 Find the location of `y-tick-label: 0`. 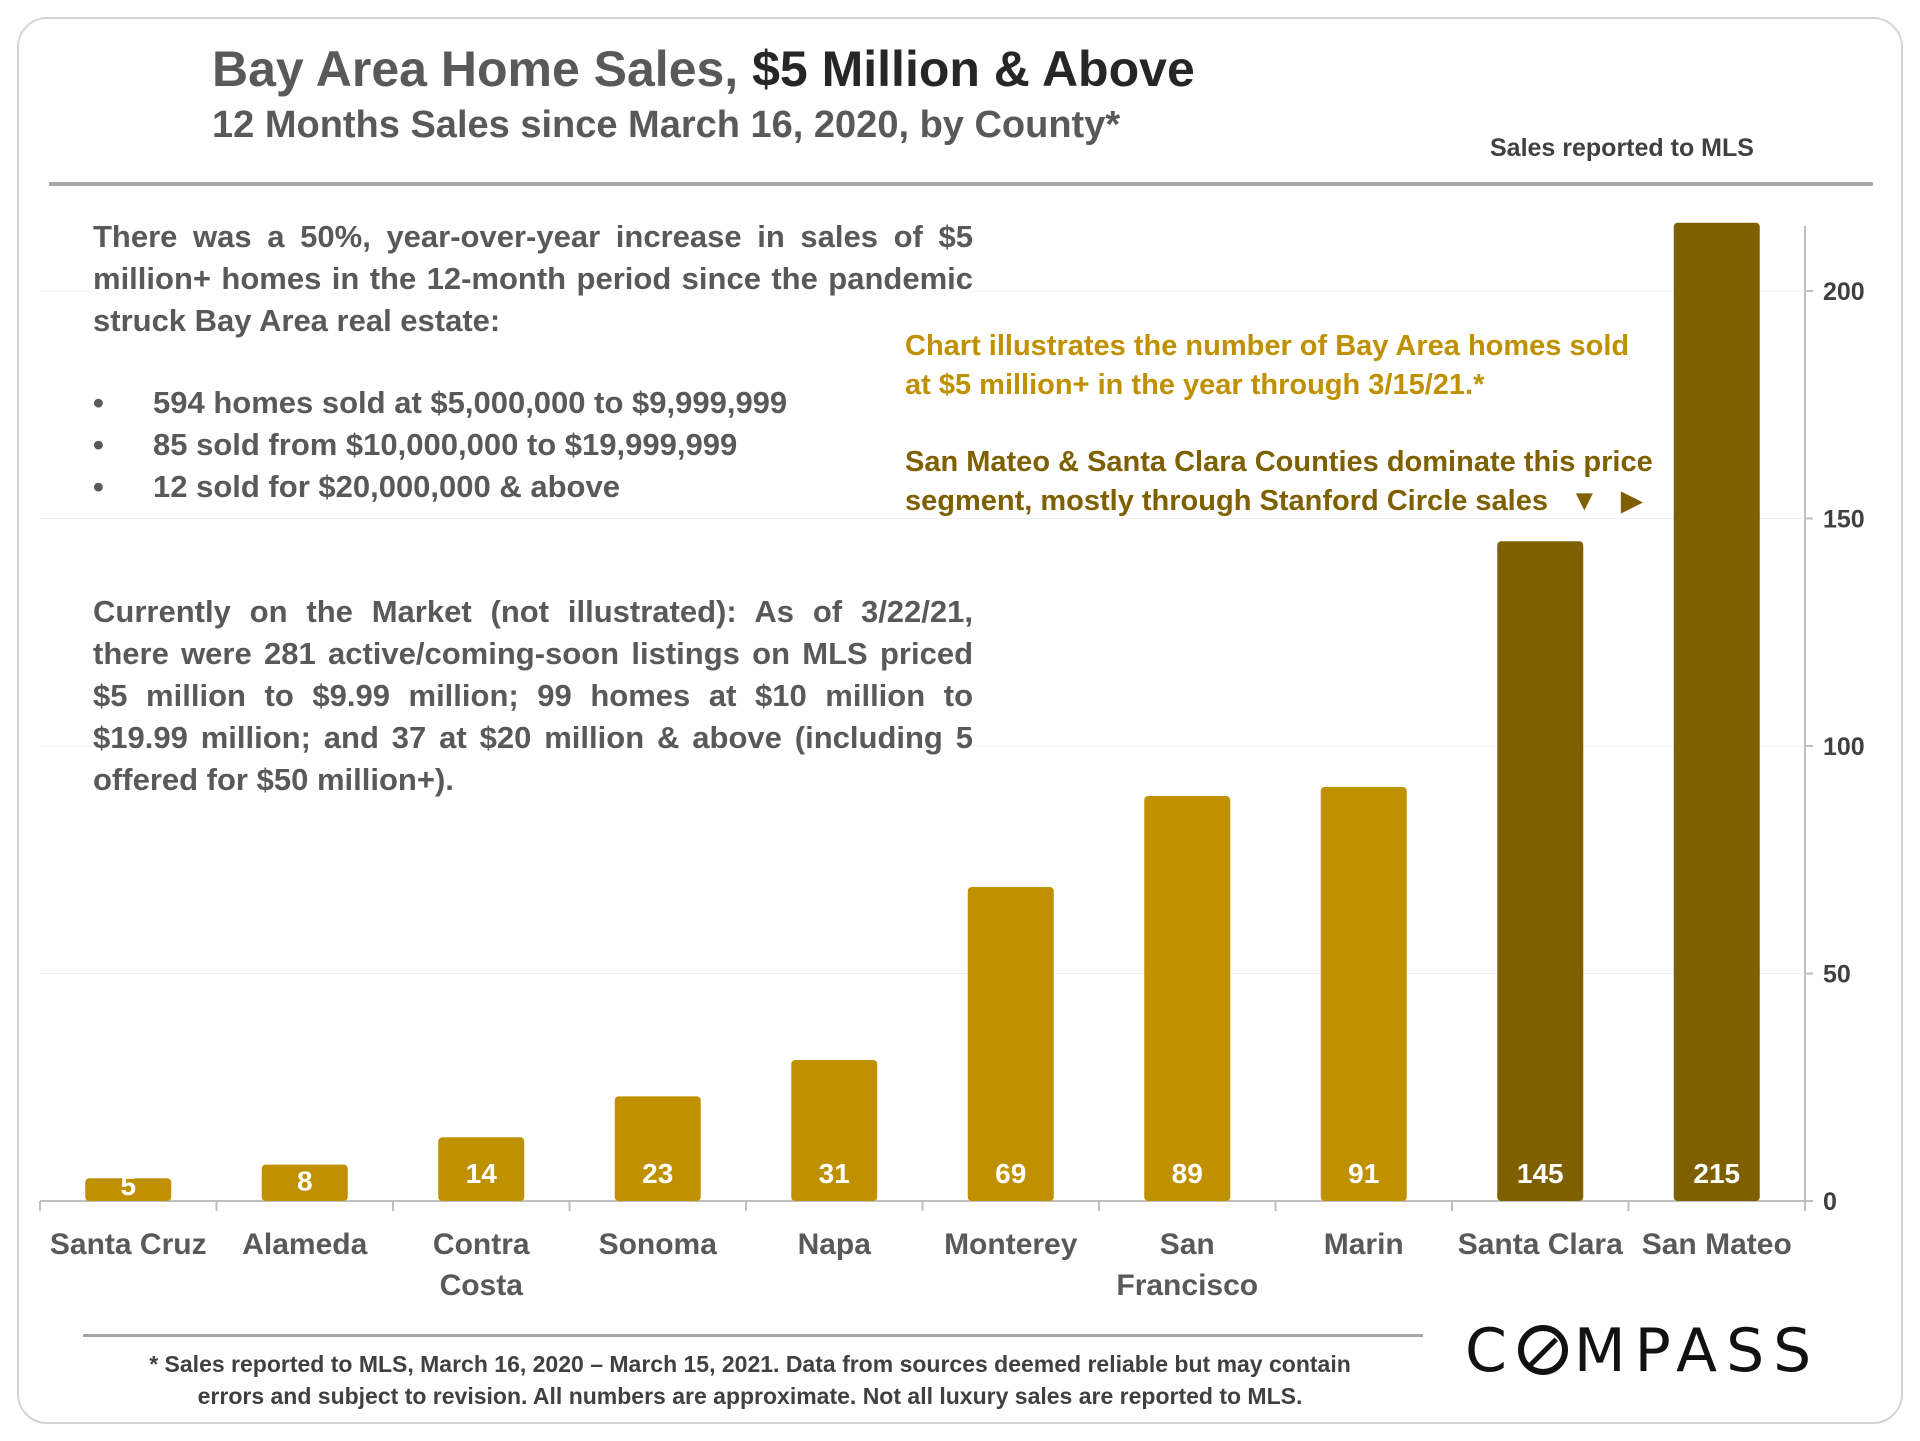

y-tick-label: 0 is located at coordinates (1830, 1202).